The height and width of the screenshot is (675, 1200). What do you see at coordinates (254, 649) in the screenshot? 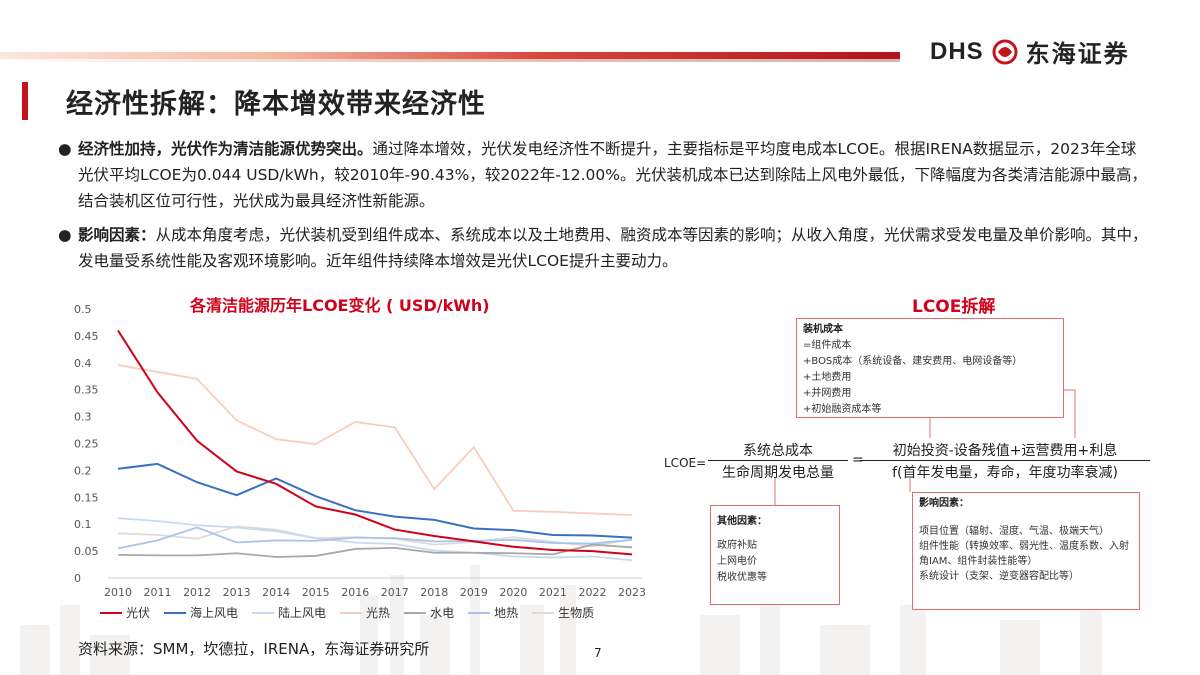
I see `source-note: 资料来源：SMM，坎德拉，IRENA，东海证券研究所` at bounding box center [254, 649].